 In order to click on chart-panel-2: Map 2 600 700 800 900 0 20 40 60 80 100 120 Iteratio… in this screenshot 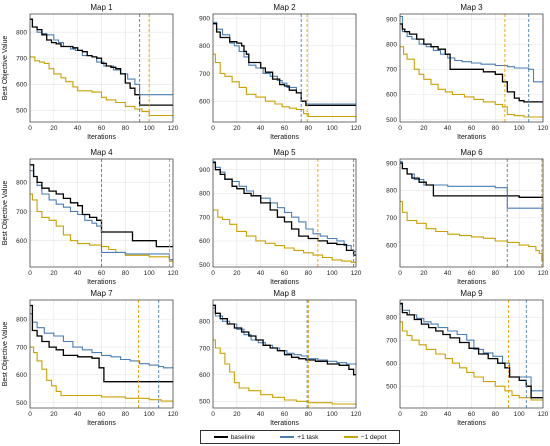, I will do `click(280, 72)`.